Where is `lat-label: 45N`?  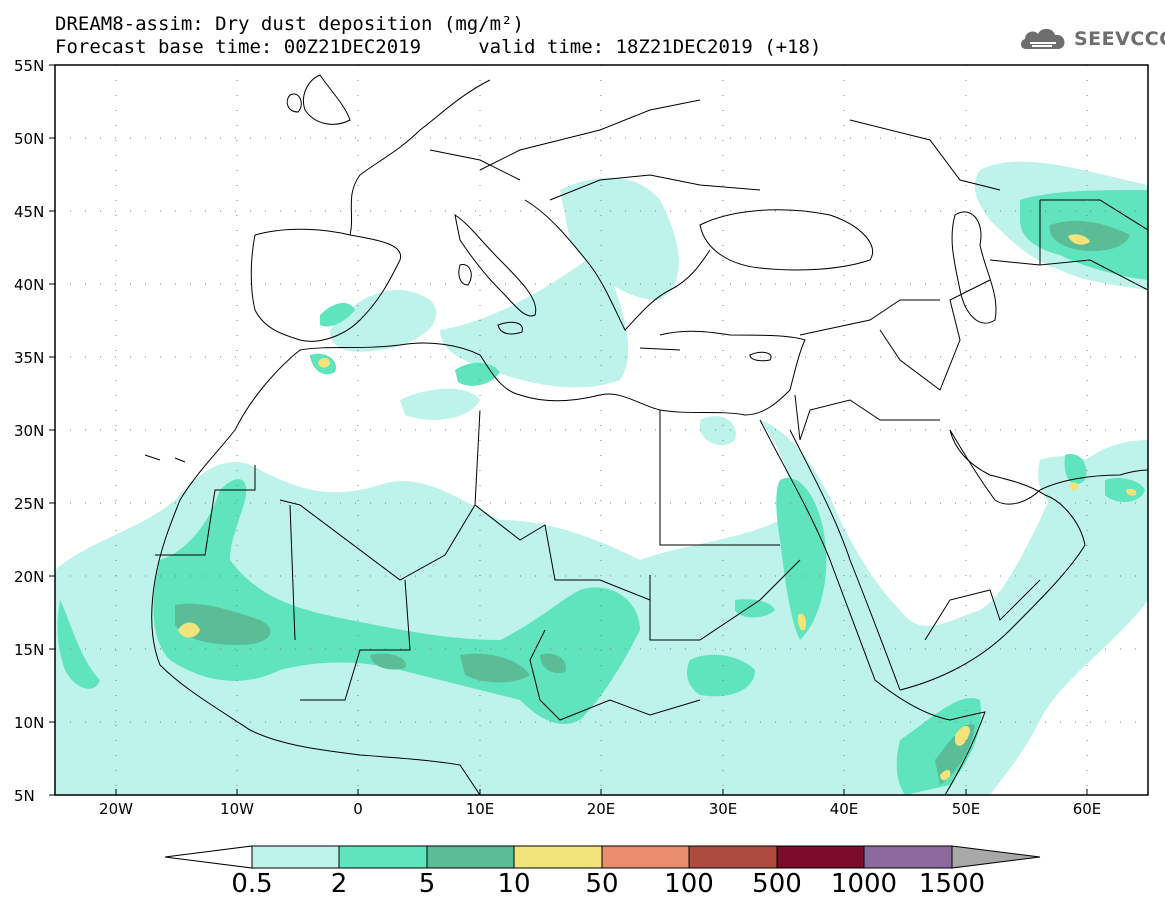
lat-label: 45N is located at coordinates (29, 212).